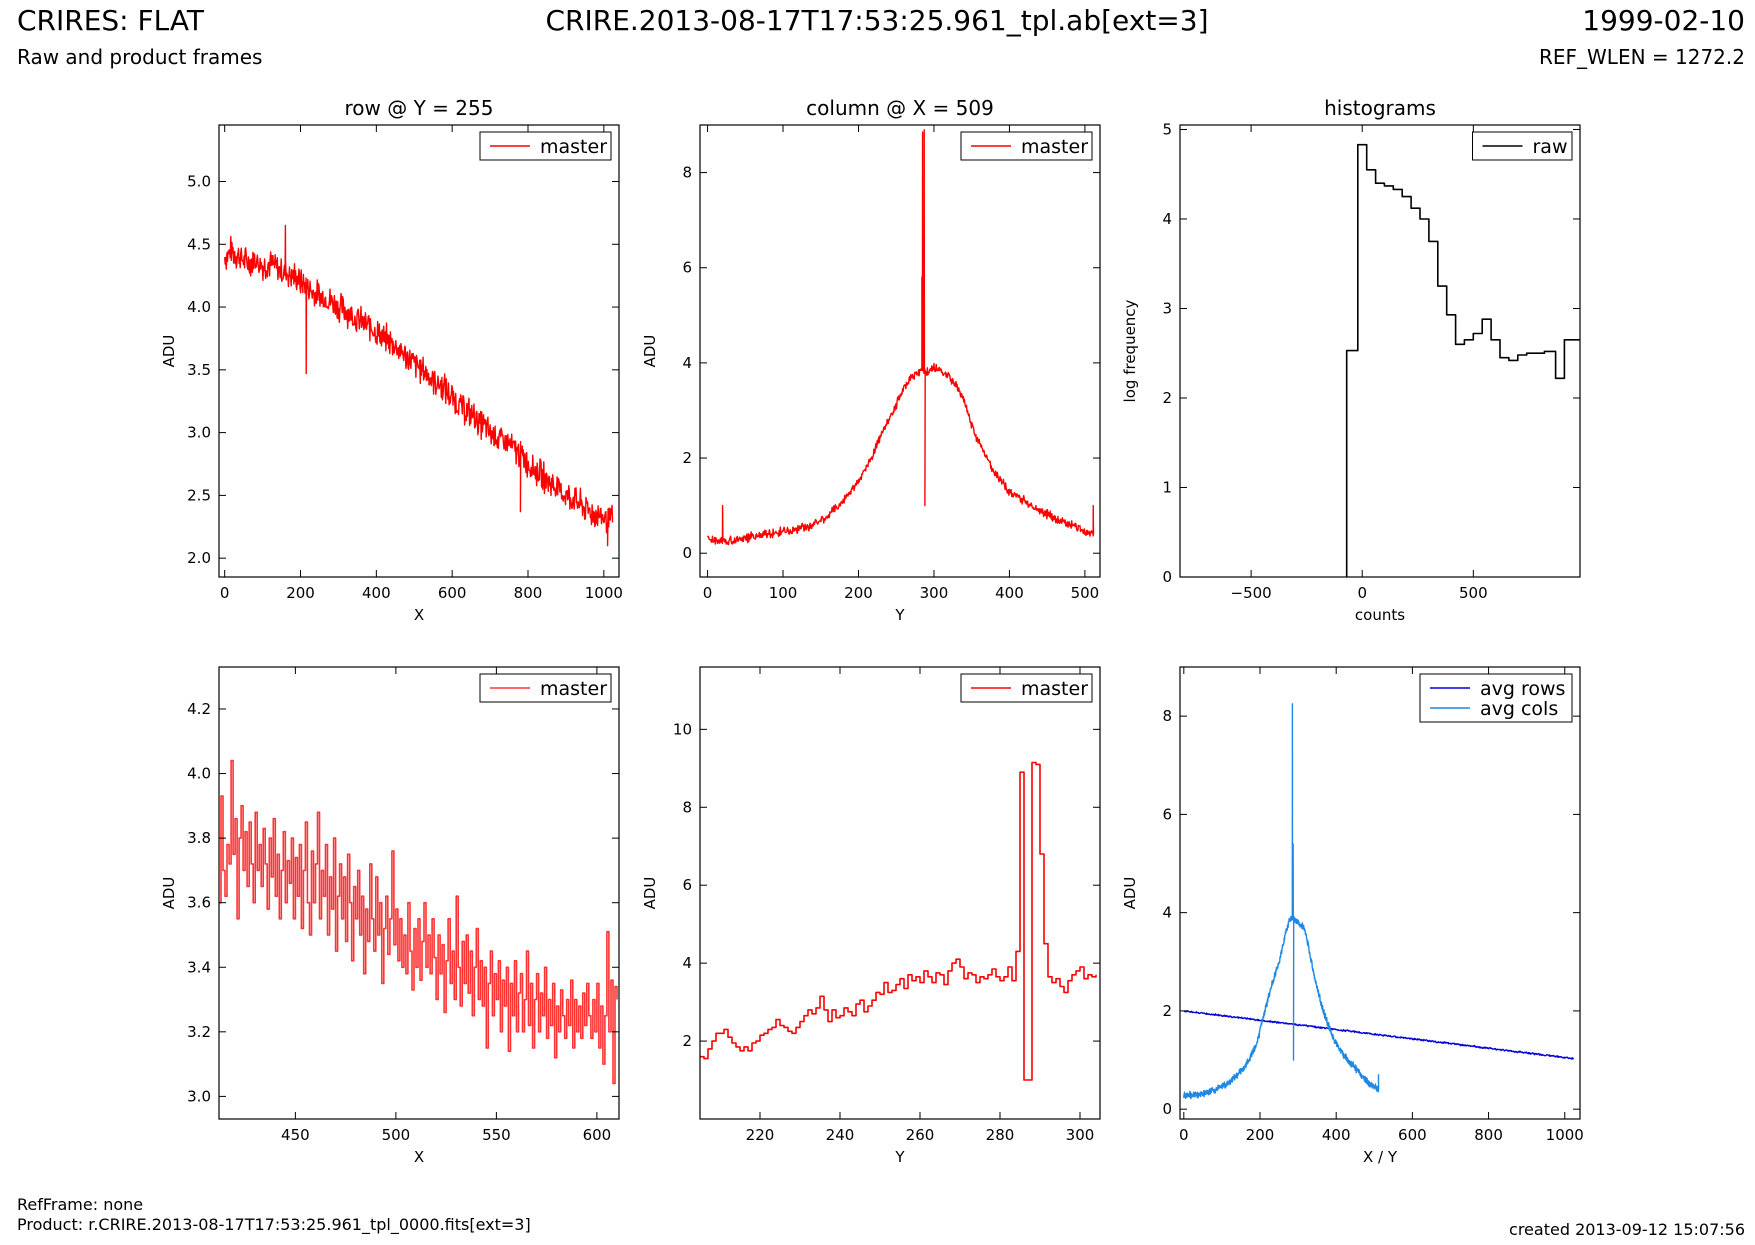 The width and height of the screenshot is (1755, 1245). What do you see at coordinates (1130, 350) in the screenshot?
I see `y-axis-label: log frequency` at bounding box center [1130, 350].